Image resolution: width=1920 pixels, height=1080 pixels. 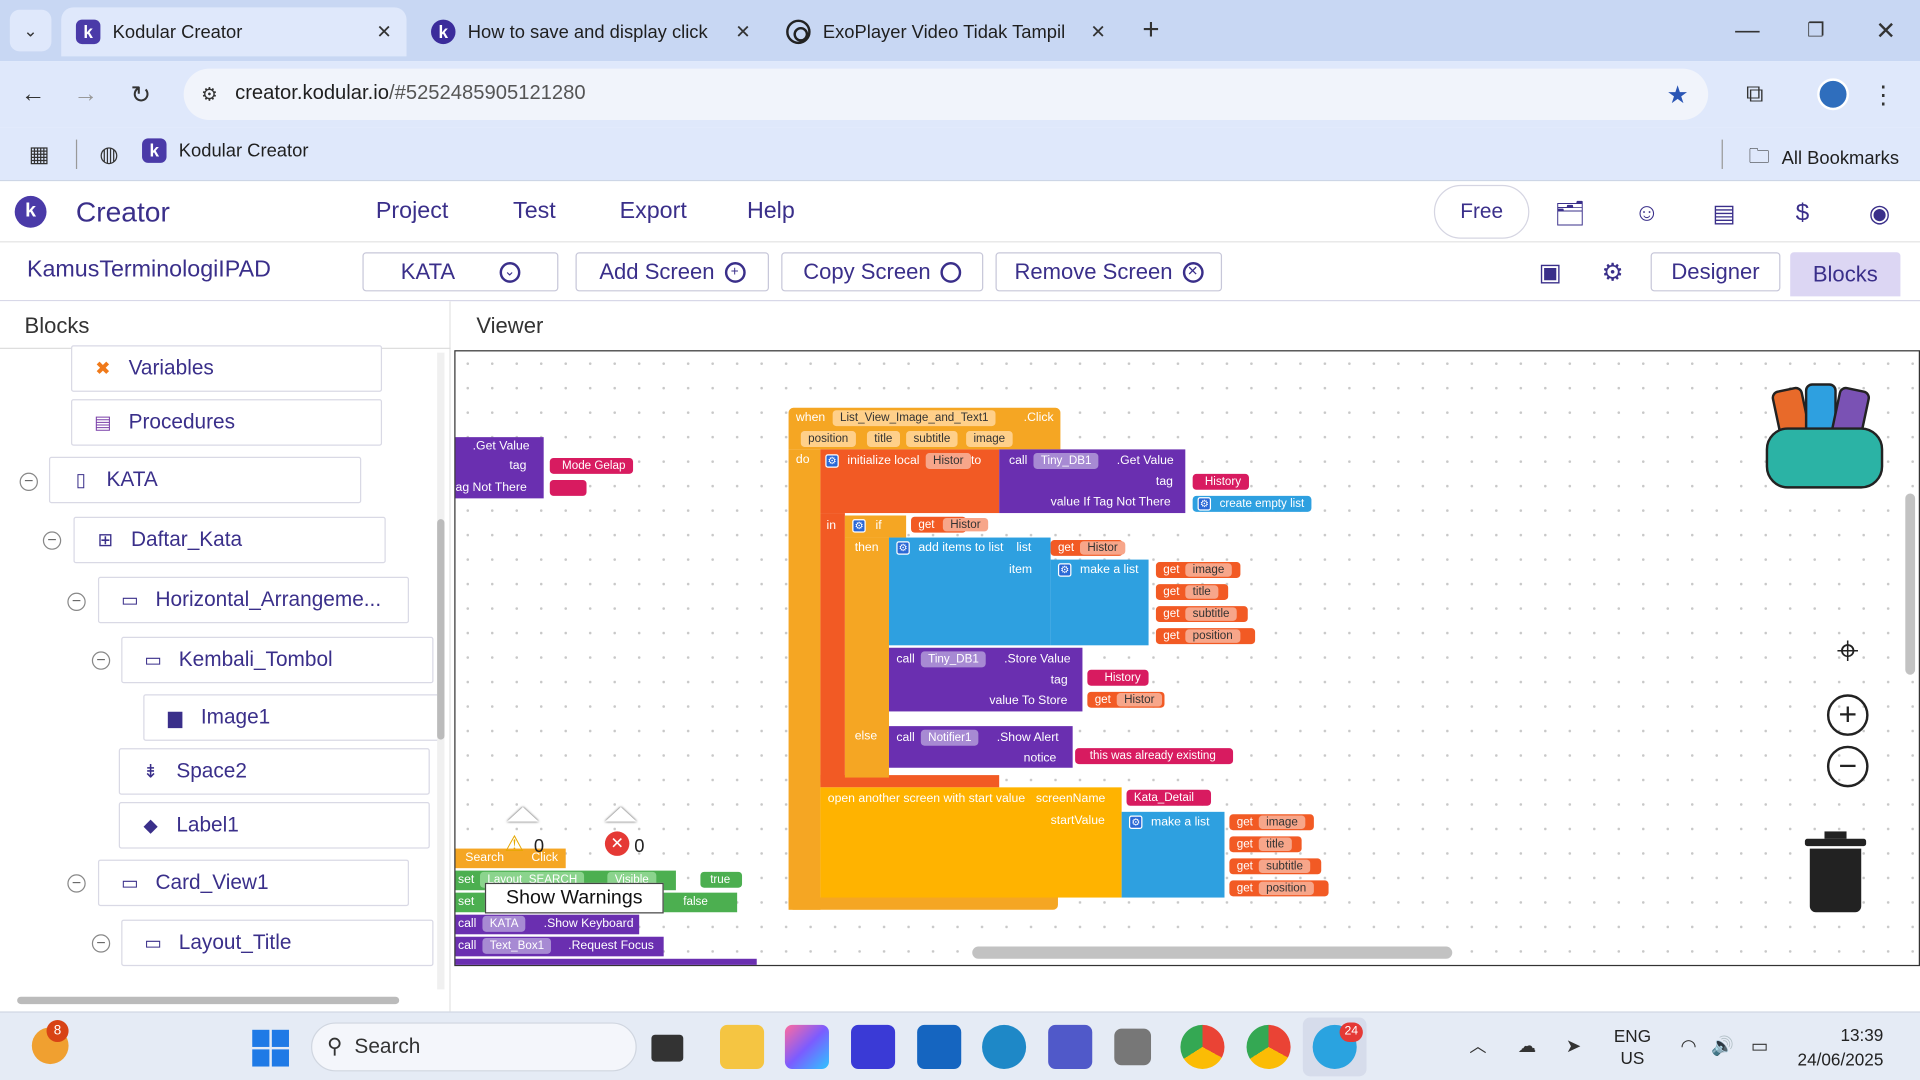 I want to click on vertical-scrollbar, so click(x=1910, y=584).